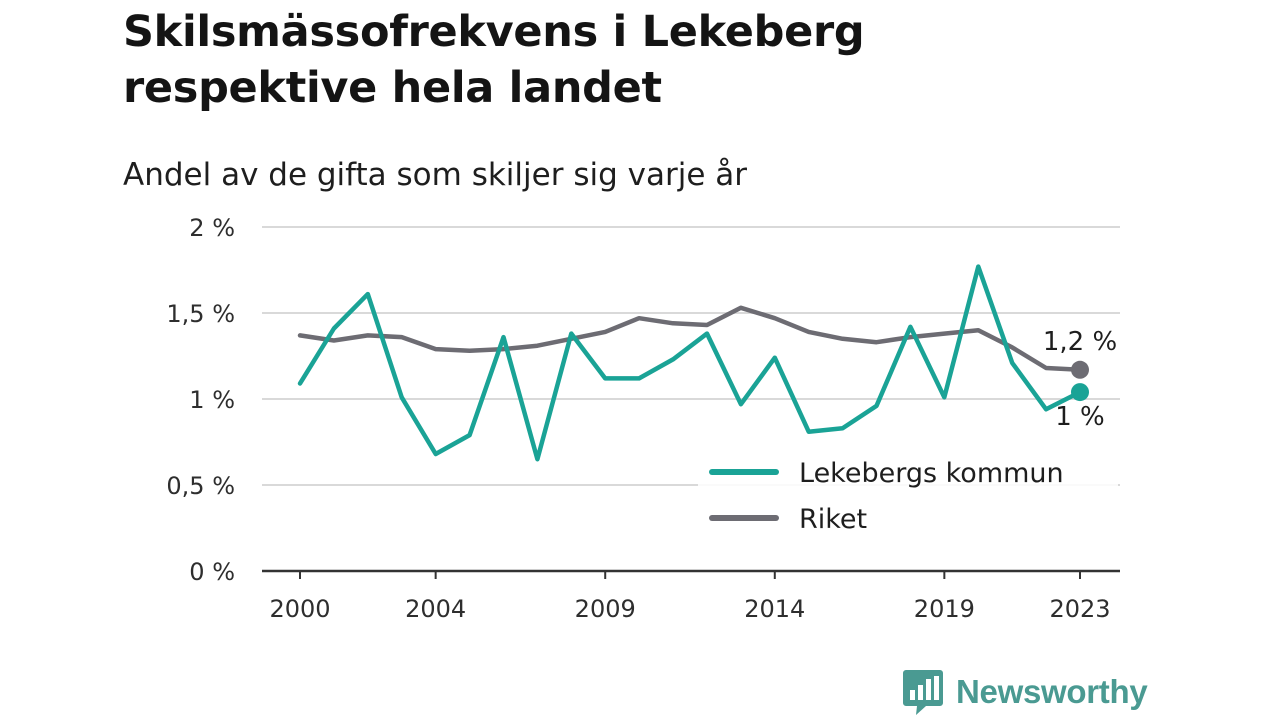 Image resolution: width=1280 pixels, height=720 pixels. What do you see at coordinates (774, 609) in the screenshot?
I see `x-tick-label: 2014` at bounding box center [774, 609].